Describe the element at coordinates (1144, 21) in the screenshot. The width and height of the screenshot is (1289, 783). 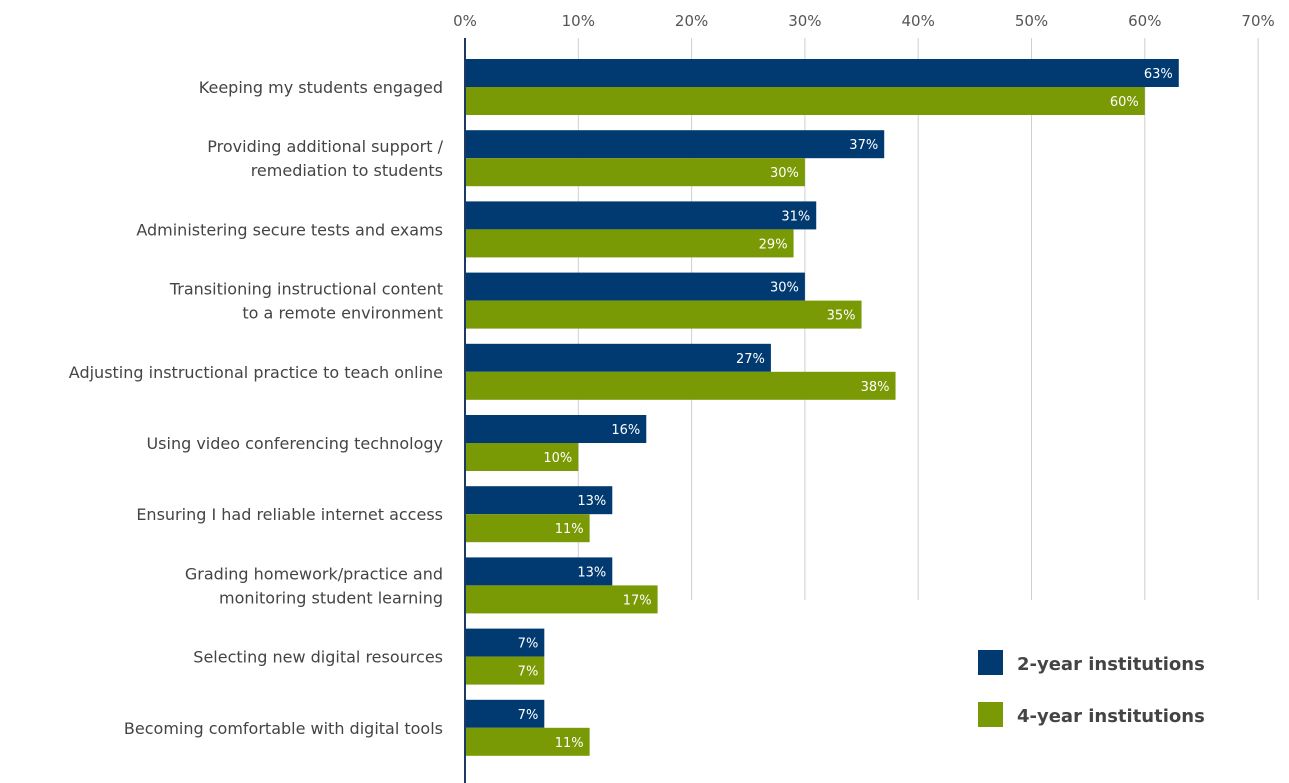
I see `x-tick-label: 60%` at that location.